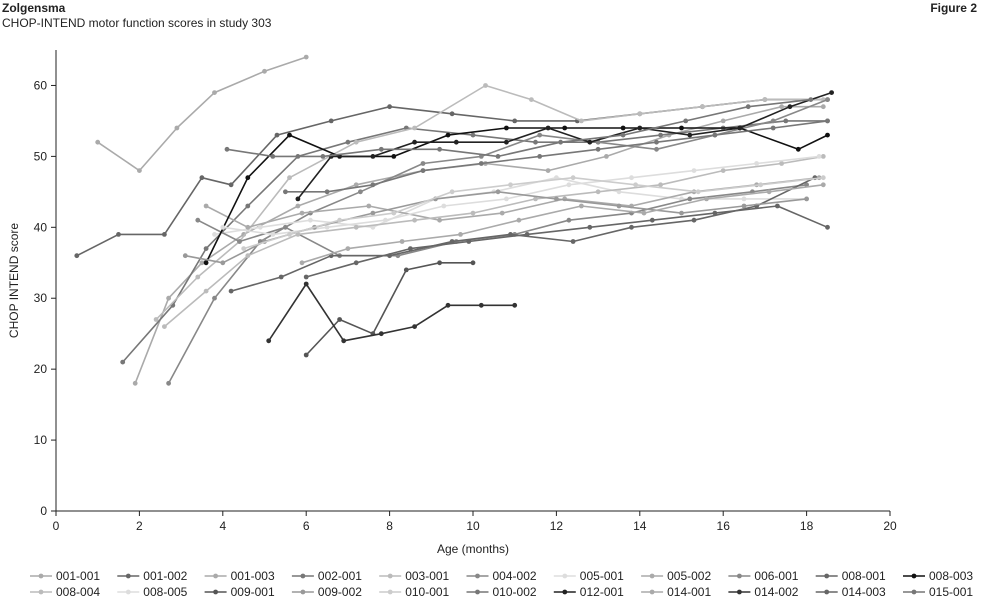  What do you see at coordinates (864, 592) in the screenshot?
I see `legend-label: 014-003` at bounding box center [864, 592].